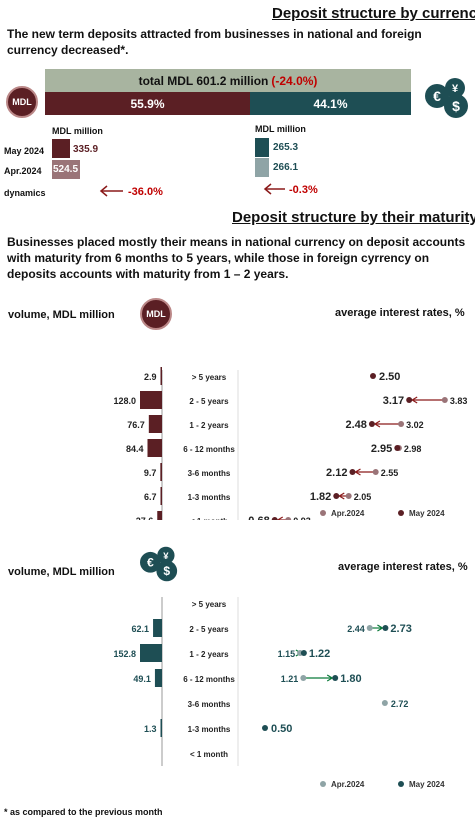 The image size is (475, 821). I want to click on foreign-currency-icon: € ¥ $, so click(446, 98).